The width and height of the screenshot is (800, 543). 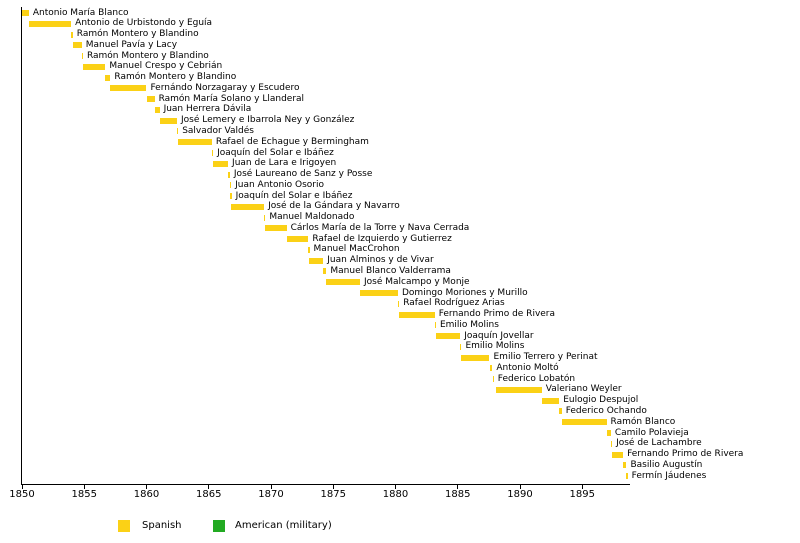 I want to click on governor-name-label: Juan Alminos y de Vivar, so click(x=380, y=260).